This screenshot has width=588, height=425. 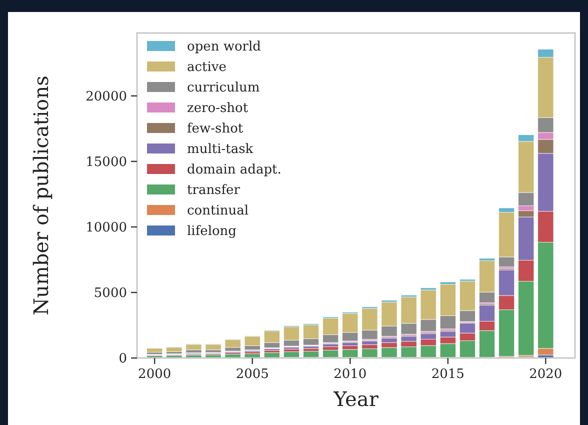 What do you see at coordinates (155, 374) in the screenshot?
I see `x-tick-label: 2000` at bounding box center [155, 374].